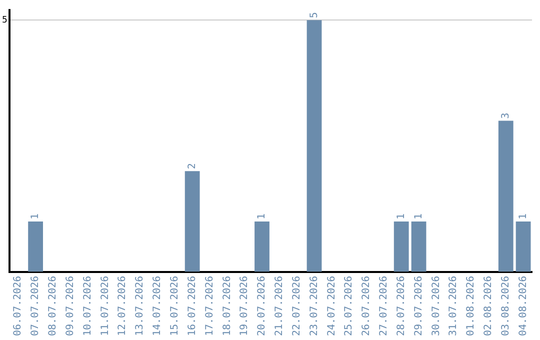  What do you see at coordinates (296, 306) in the screenshot?
I see `x-tick-label: 22.07.2026` at bounding box center [296, 306].